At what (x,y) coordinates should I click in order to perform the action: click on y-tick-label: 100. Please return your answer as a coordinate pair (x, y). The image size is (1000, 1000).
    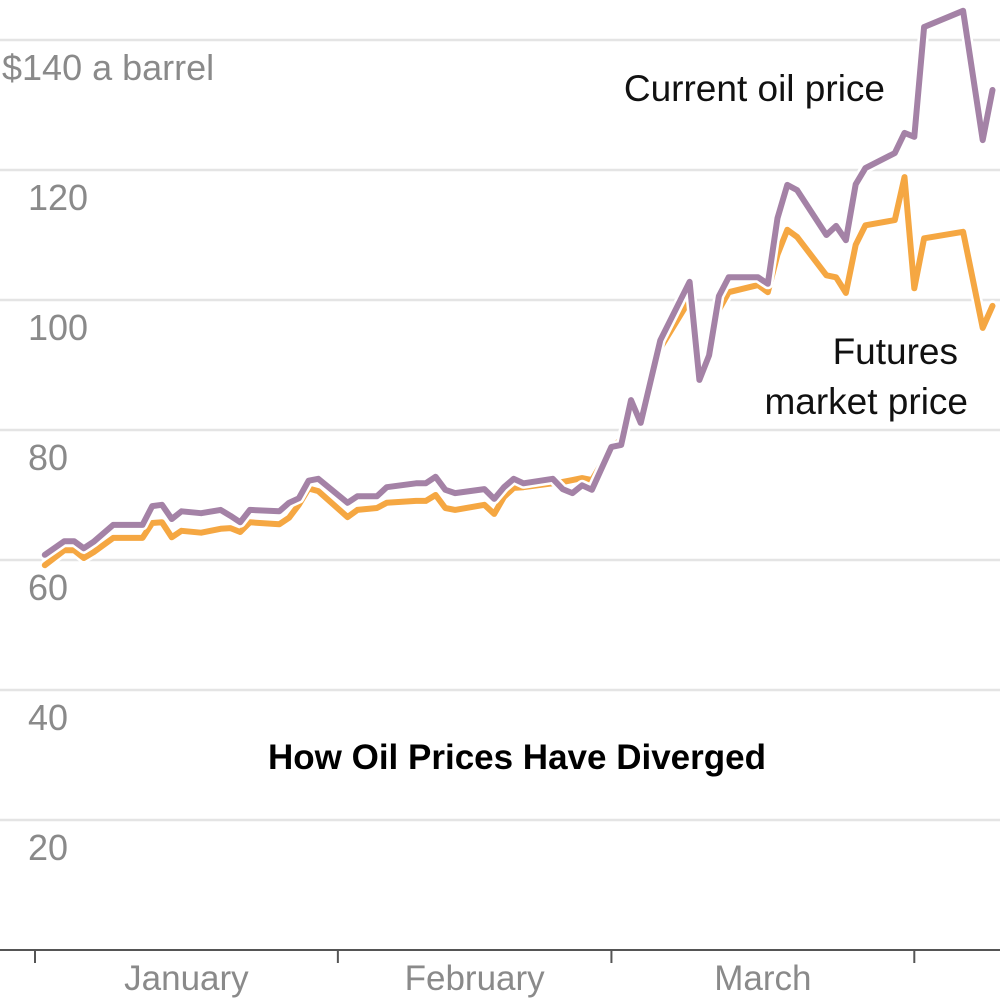
    Looking at the image, I should click on (58, 327).